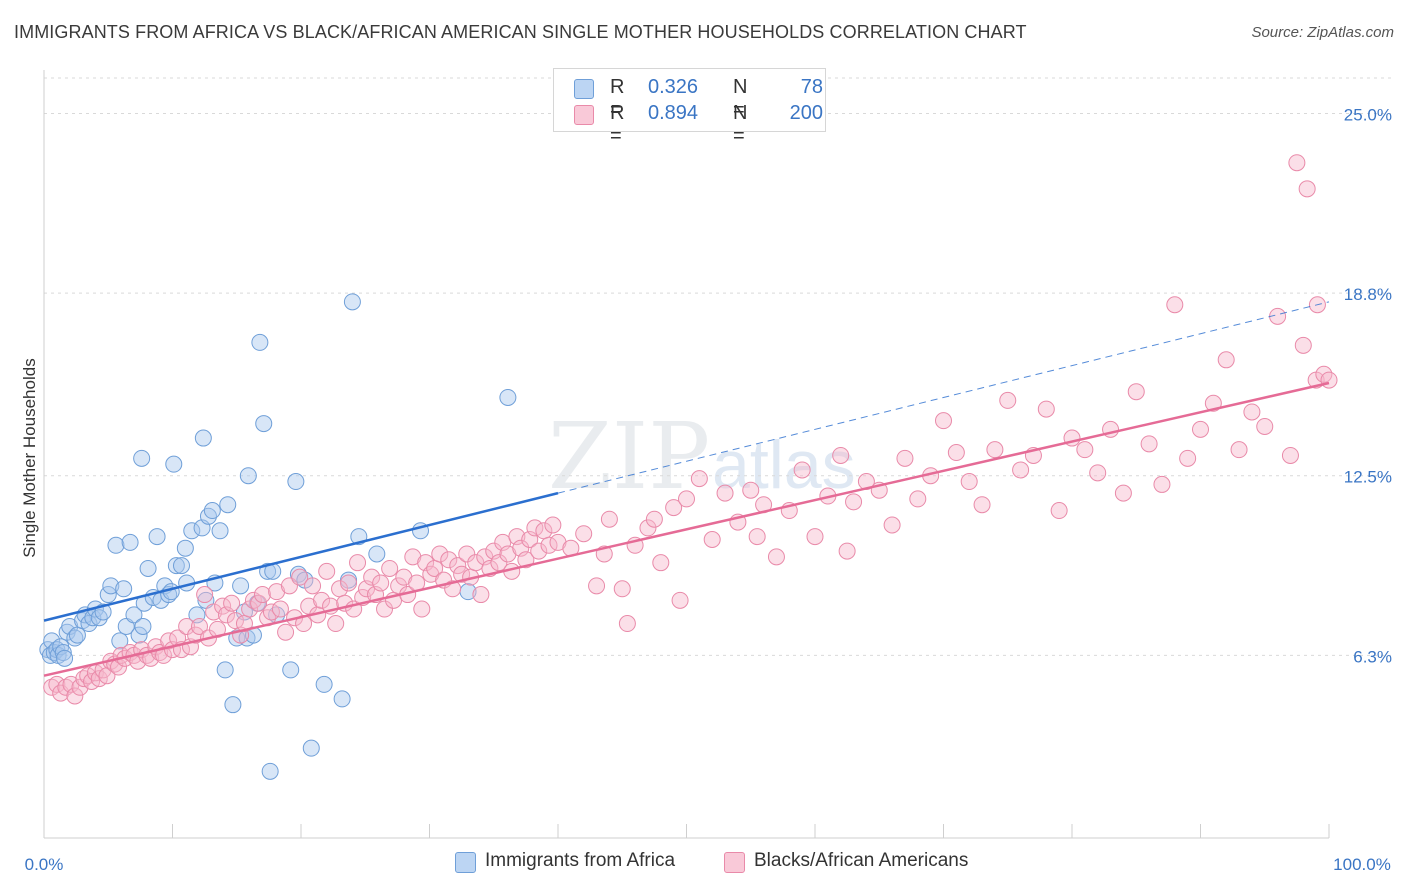  I want to click on y-tick-label: 25.0%, so click(1368, 114).